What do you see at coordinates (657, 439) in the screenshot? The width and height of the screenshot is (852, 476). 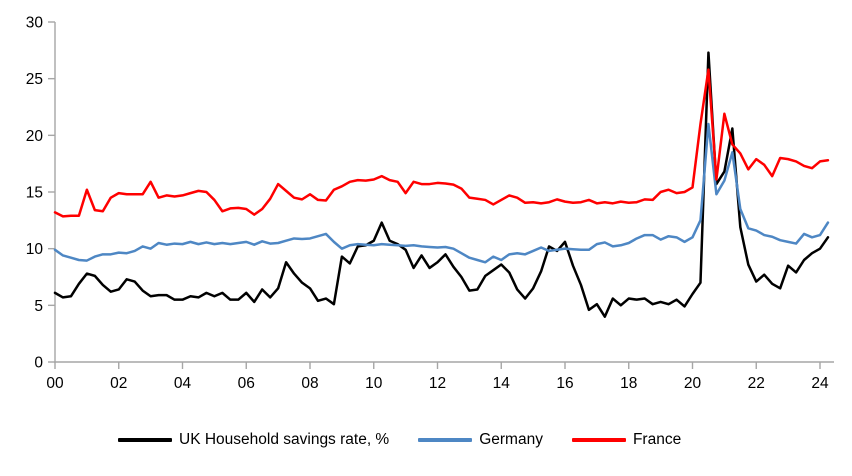 I see `legend-label-france: France` at bounding box center [657, 439].